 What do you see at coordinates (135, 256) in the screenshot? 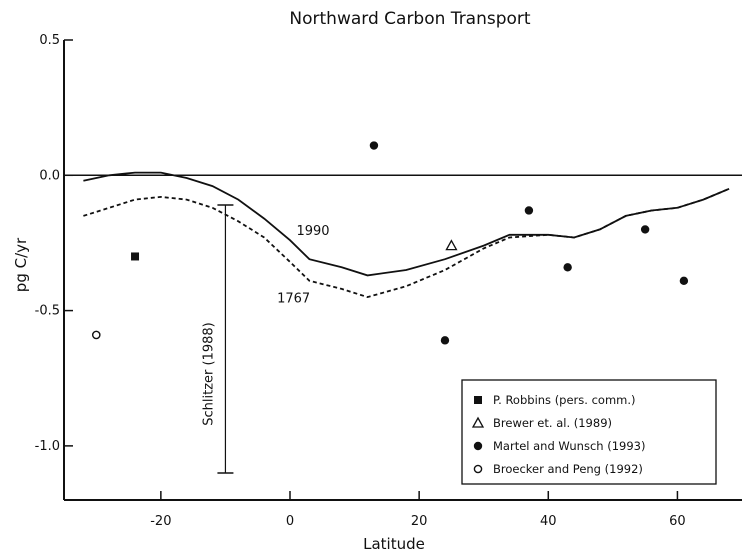
I see `data-point-square` at bounding box center [135, 256].